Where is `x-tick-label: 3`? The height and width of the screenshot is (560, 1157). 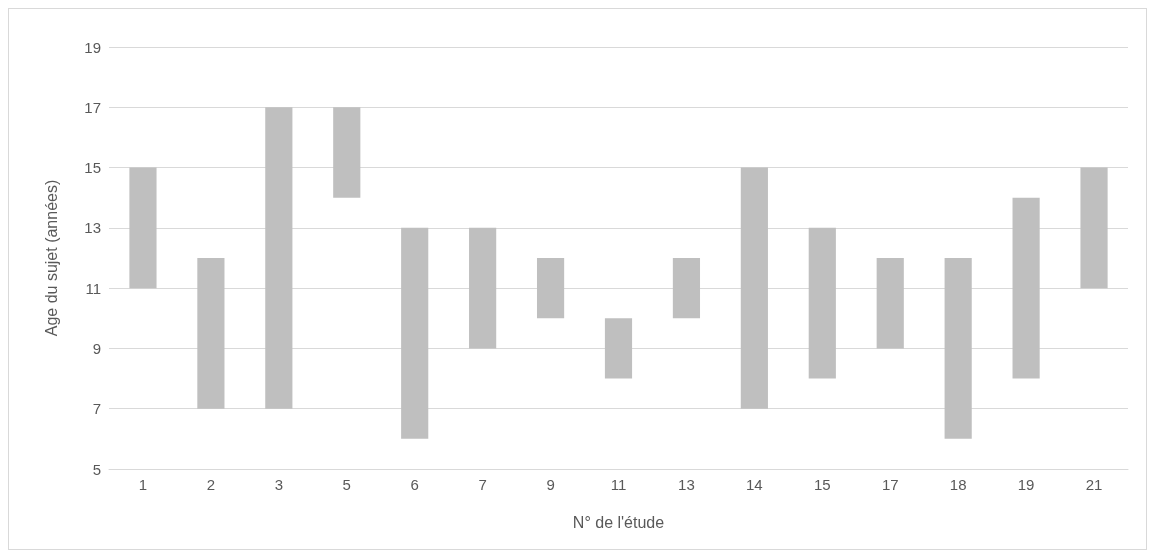
x-tick-label: 3 is located at coordinates (279, 484).